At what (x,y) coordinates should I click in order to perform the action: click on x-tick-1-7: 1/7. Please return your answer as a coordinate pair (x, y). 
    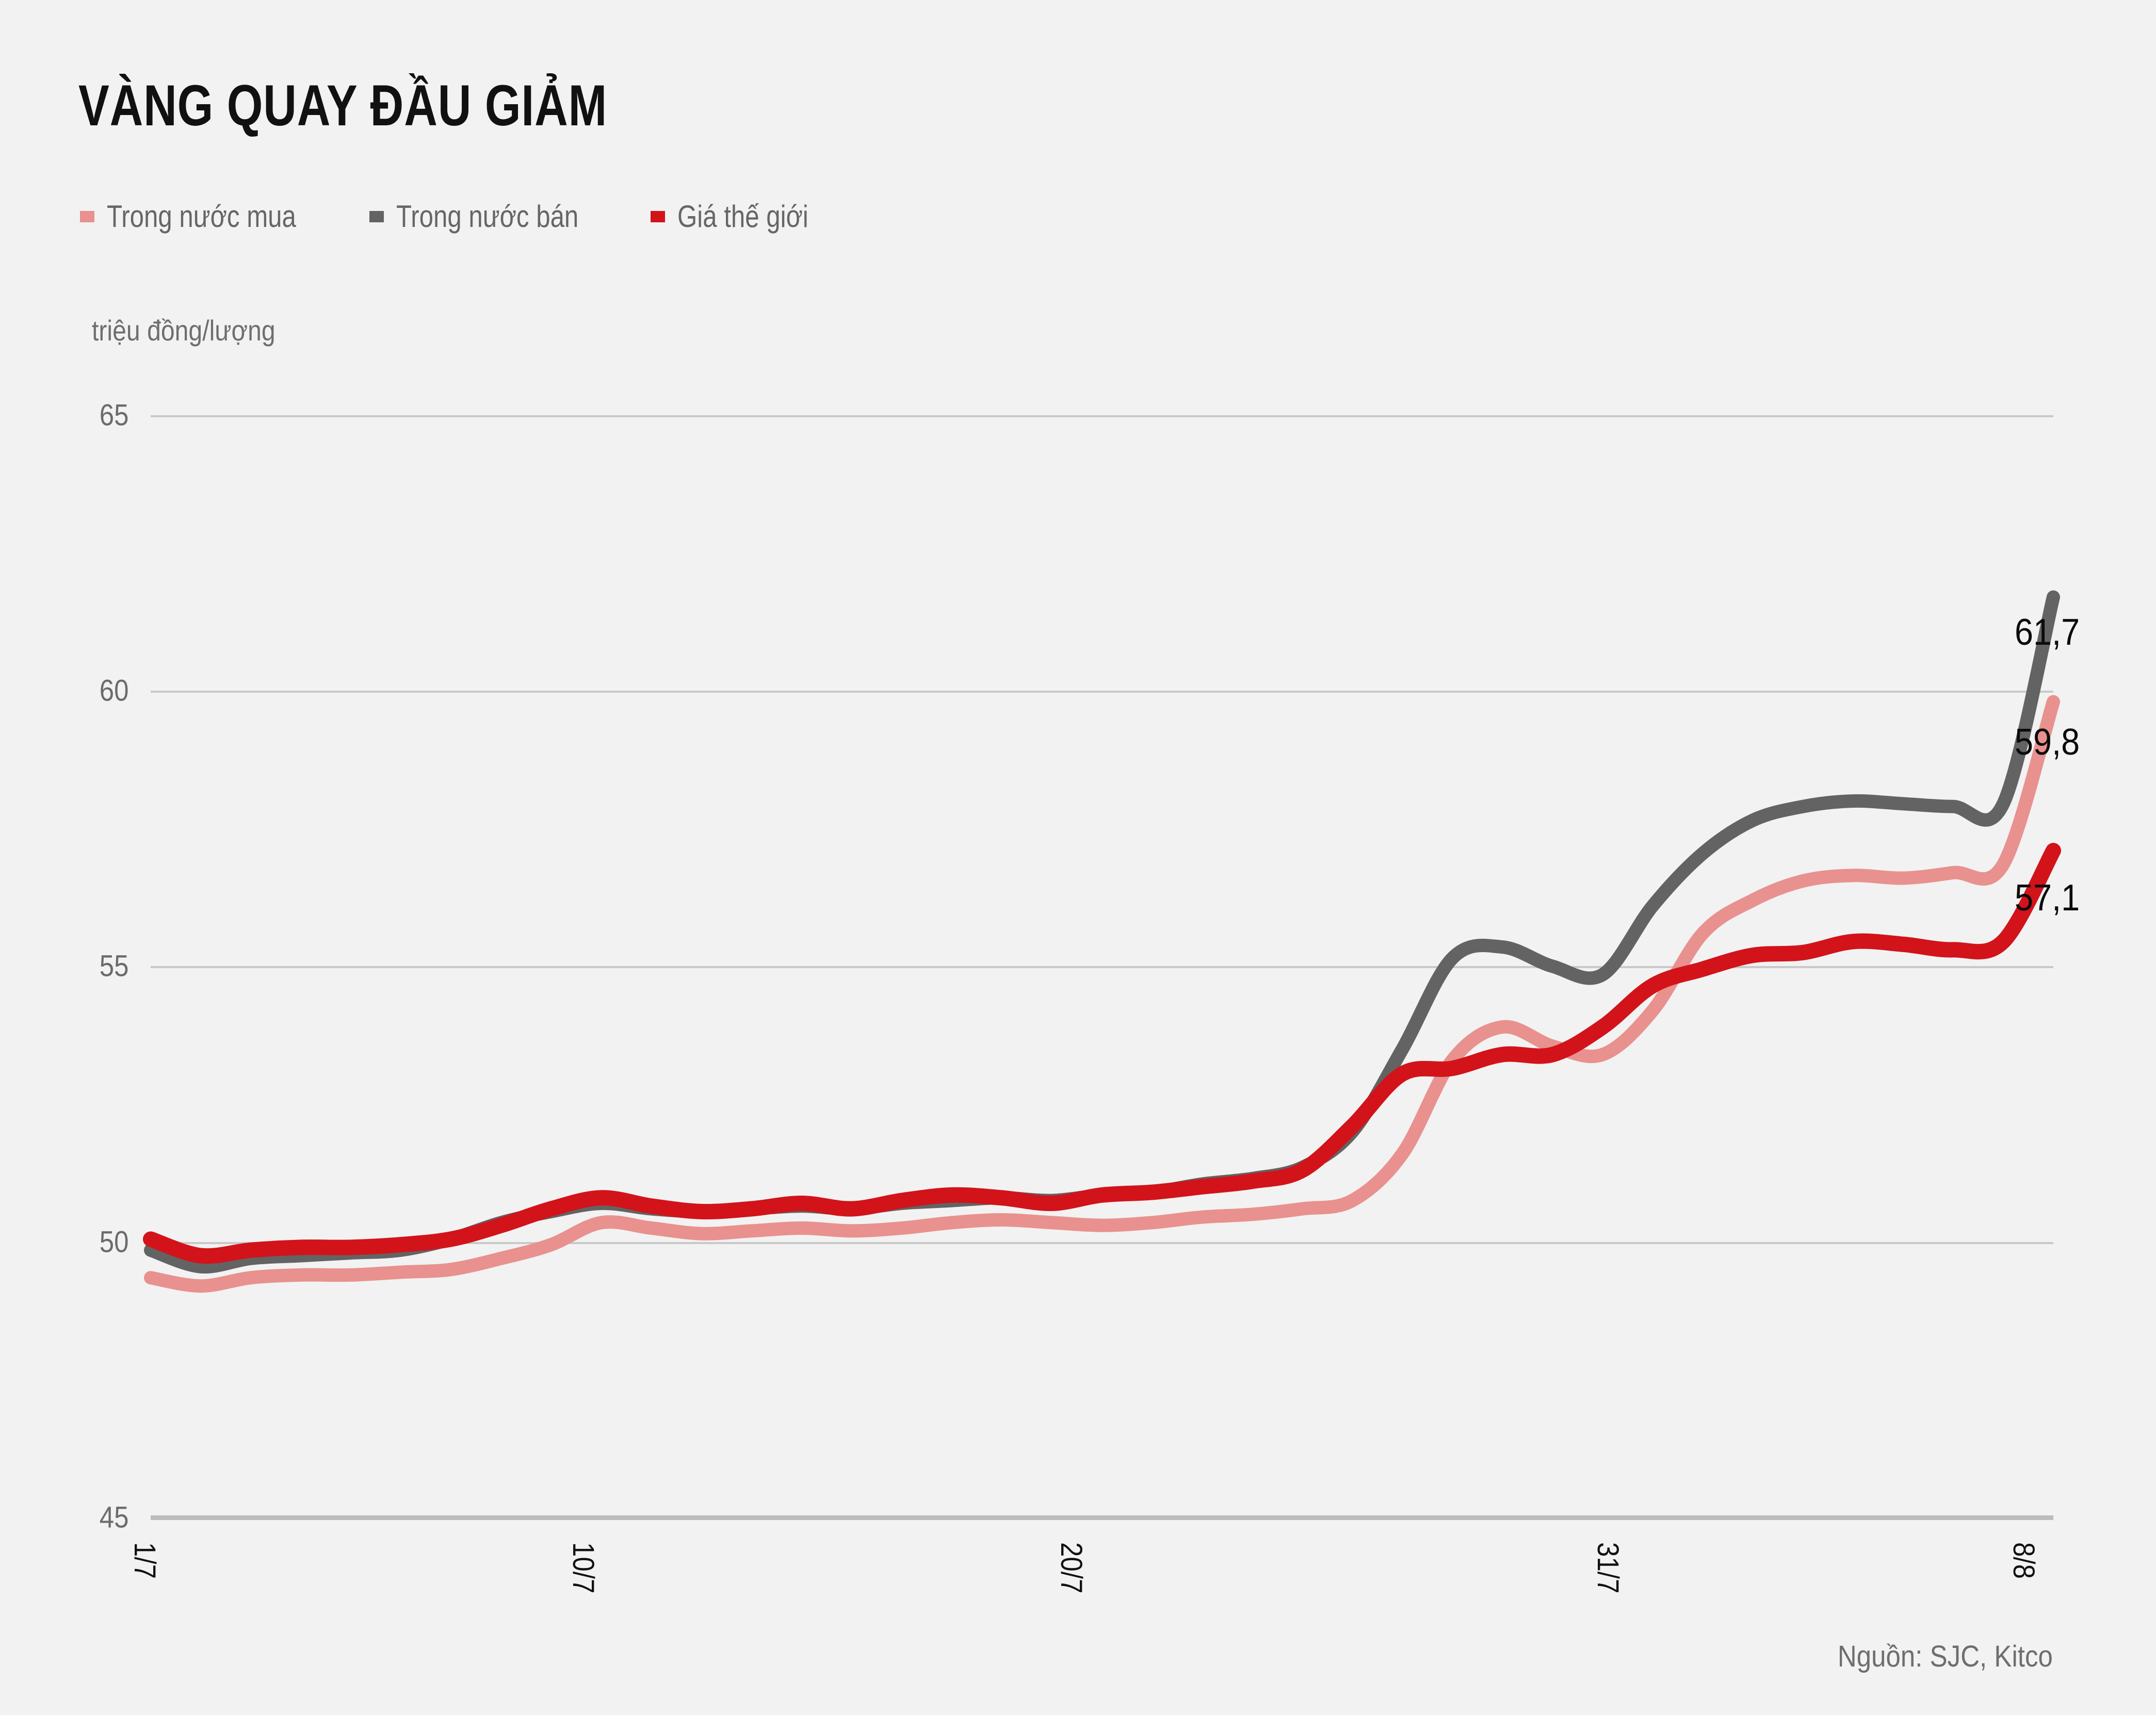
    Looking at the image, I should click on (144, 1561).